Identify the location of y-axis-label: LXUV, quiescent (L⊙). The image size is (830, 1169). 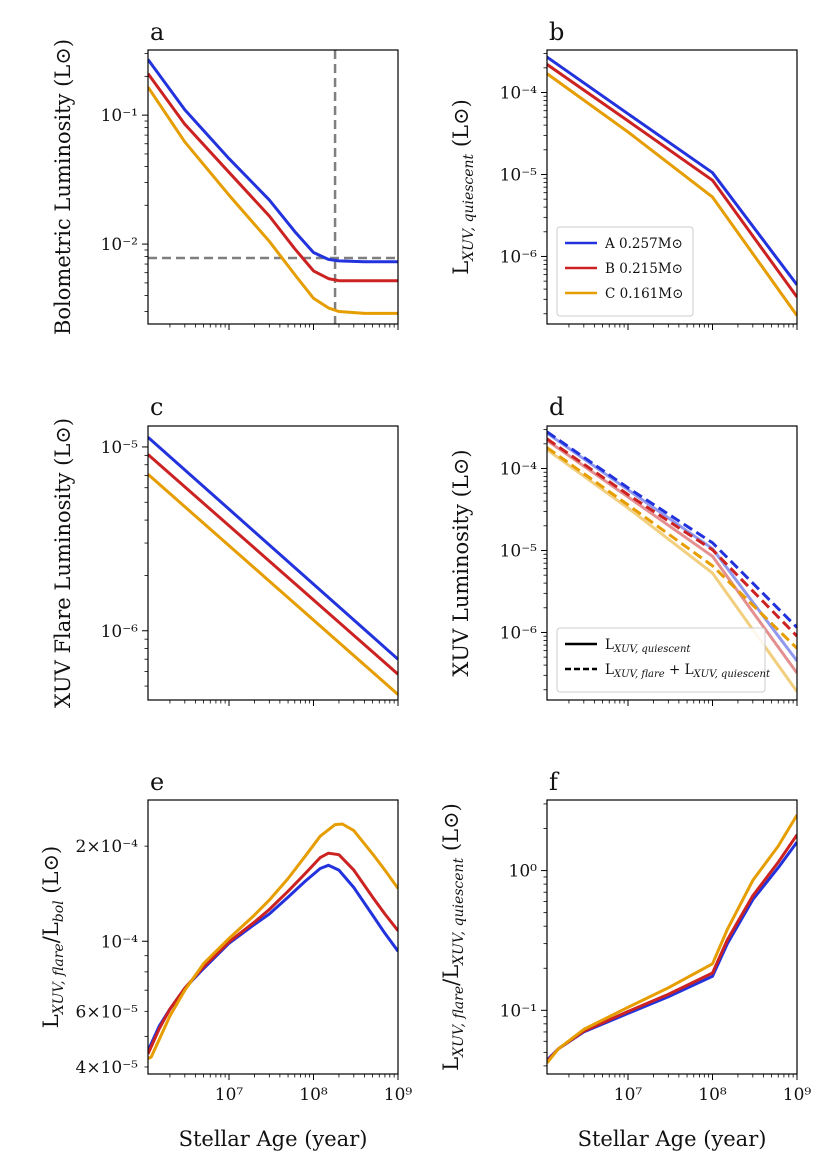
(463, 187).